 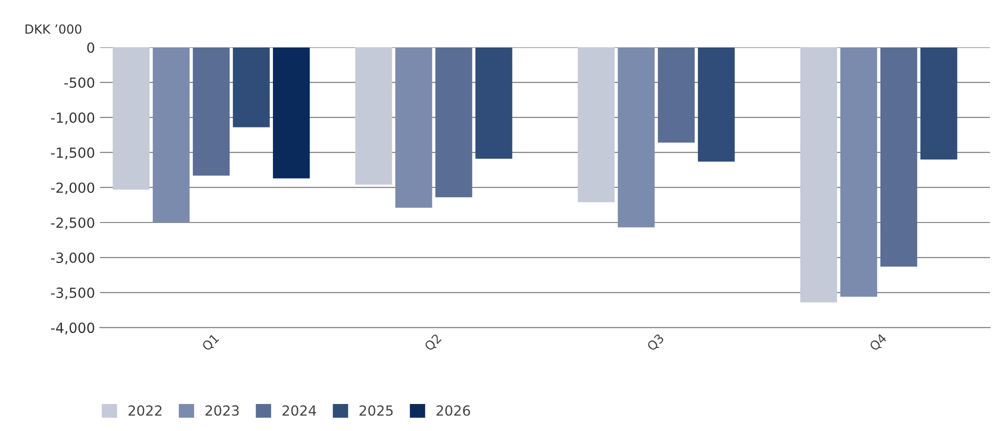 I want to click on y-tick-label: -500, so click(x=79, y=82).